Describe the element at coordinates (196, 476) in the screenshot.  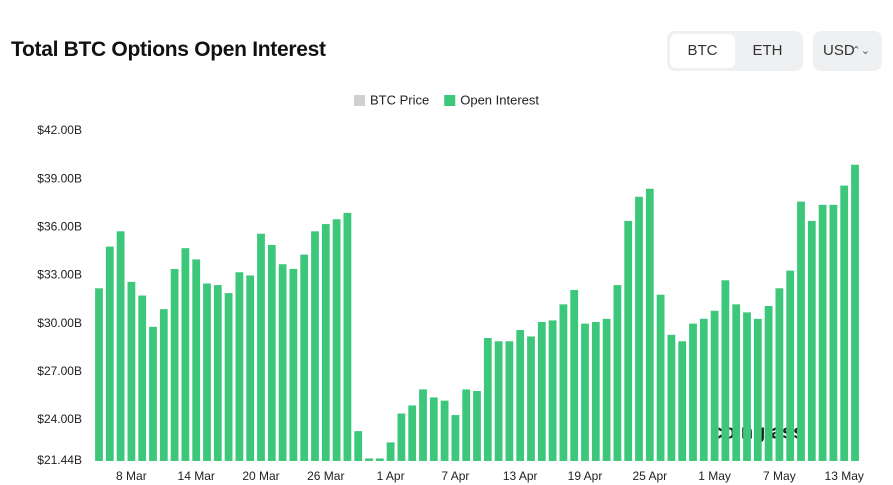
I see `x-tick-label: 14 Mar` at that location.